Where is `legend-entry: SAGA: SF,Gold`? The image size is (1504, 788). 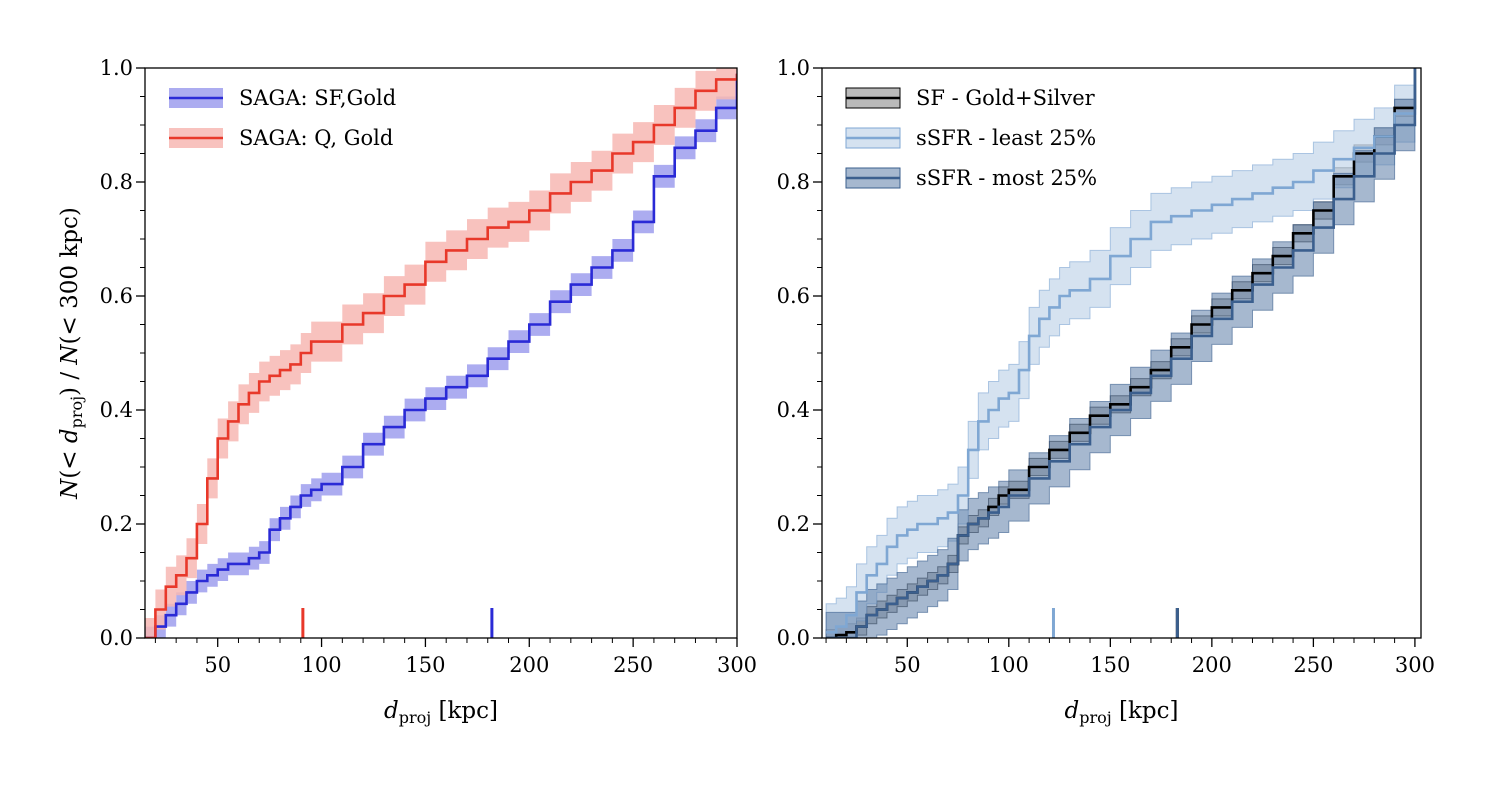 legend-entry: SAGA: SF,Gold is located at coordinates (282, 98).